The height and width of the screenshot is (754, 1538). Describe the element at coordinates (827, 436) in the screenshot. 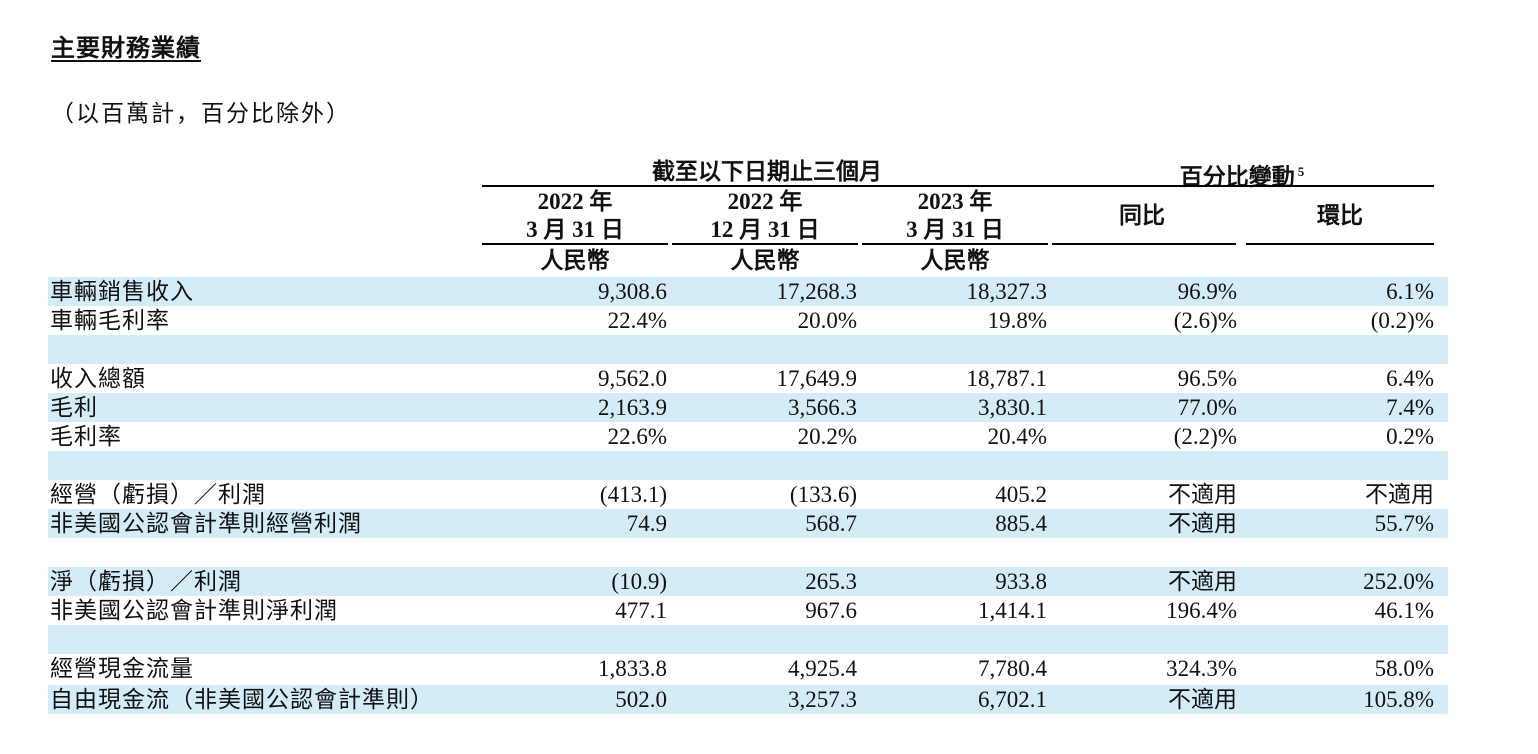

I see `cell-value: 20.2%` at that location.